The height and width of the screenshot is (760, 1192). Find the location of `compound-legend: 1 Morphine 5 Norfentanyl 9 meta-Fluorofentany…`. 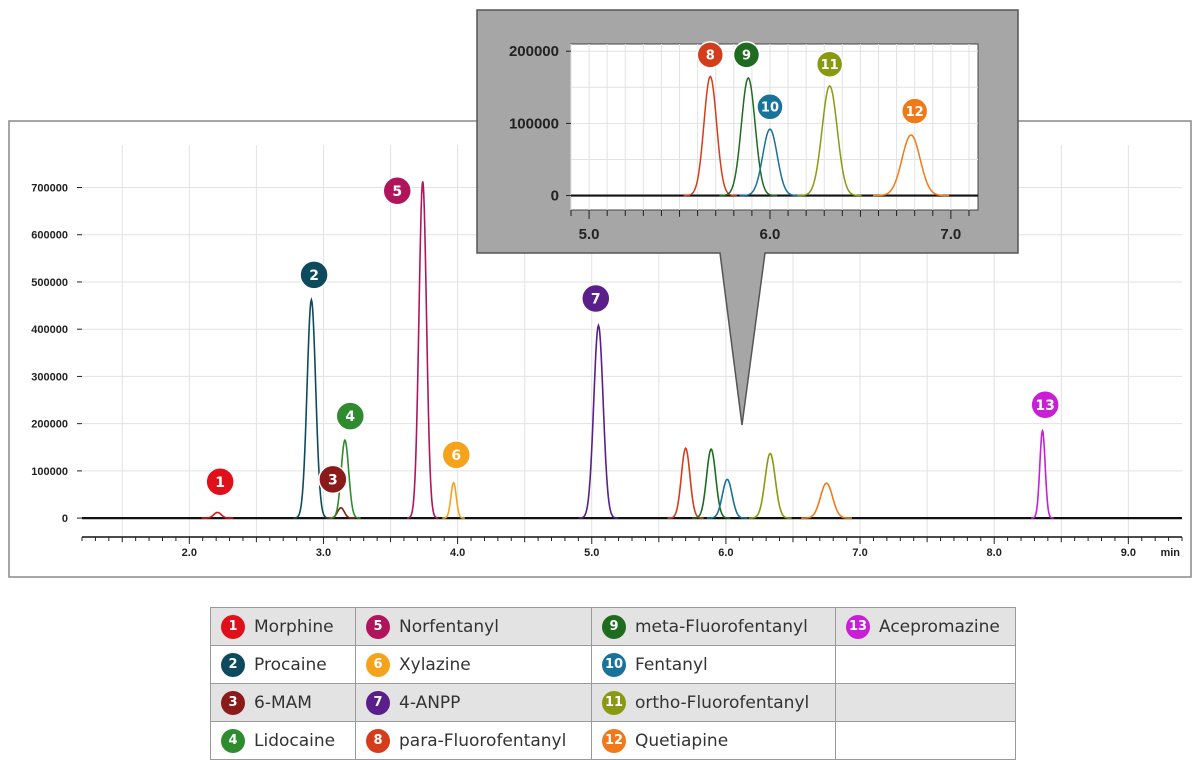

compound-legend: 1 Morphine 5 Norfentanyl 9 meta-Fluorofentany… is located at coordinates (613, 683).